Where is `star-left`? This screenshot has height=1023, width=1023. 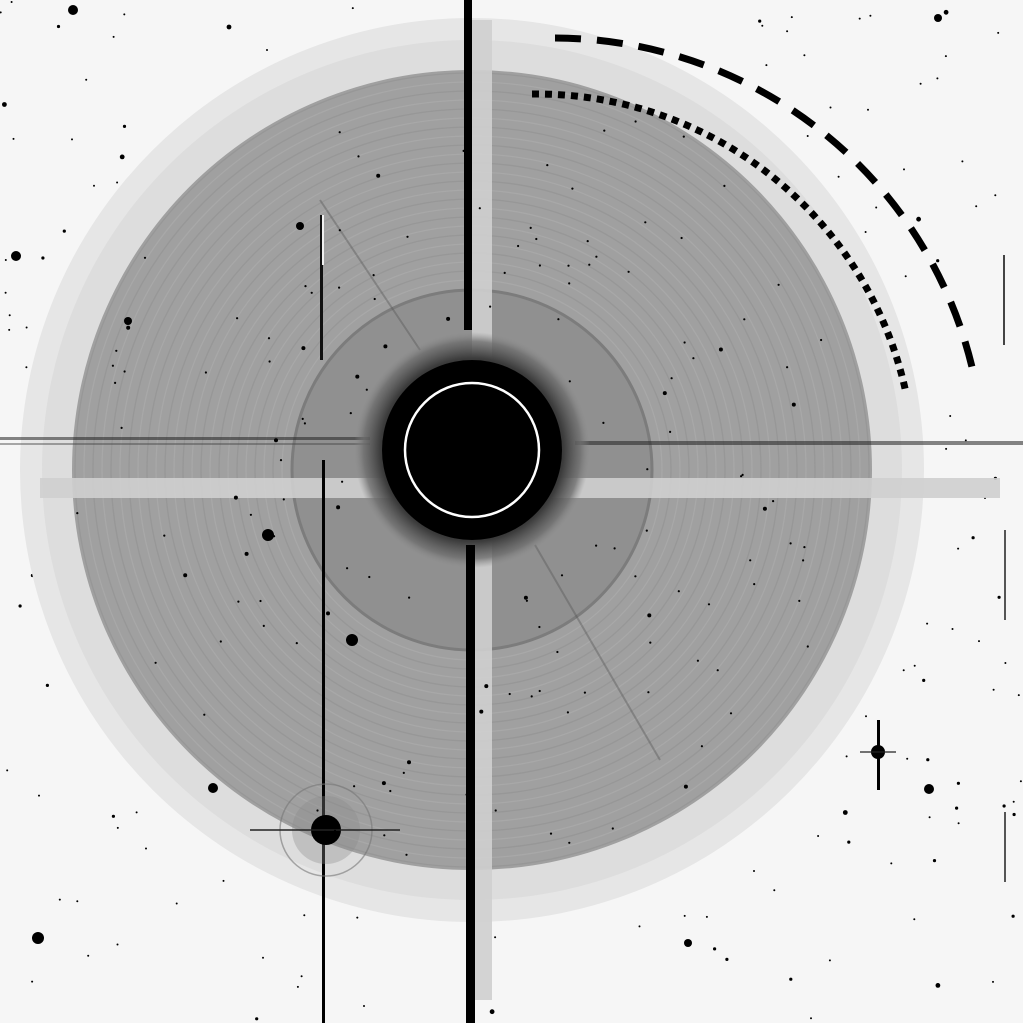
star-left is located at coordinates (268, 535).